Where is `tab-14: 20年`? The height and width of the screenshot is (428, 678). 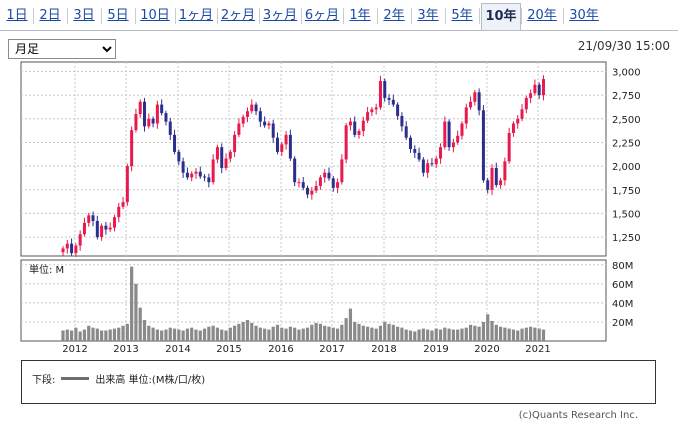
tab-14: 20年 is located at coordinates (542, 15).